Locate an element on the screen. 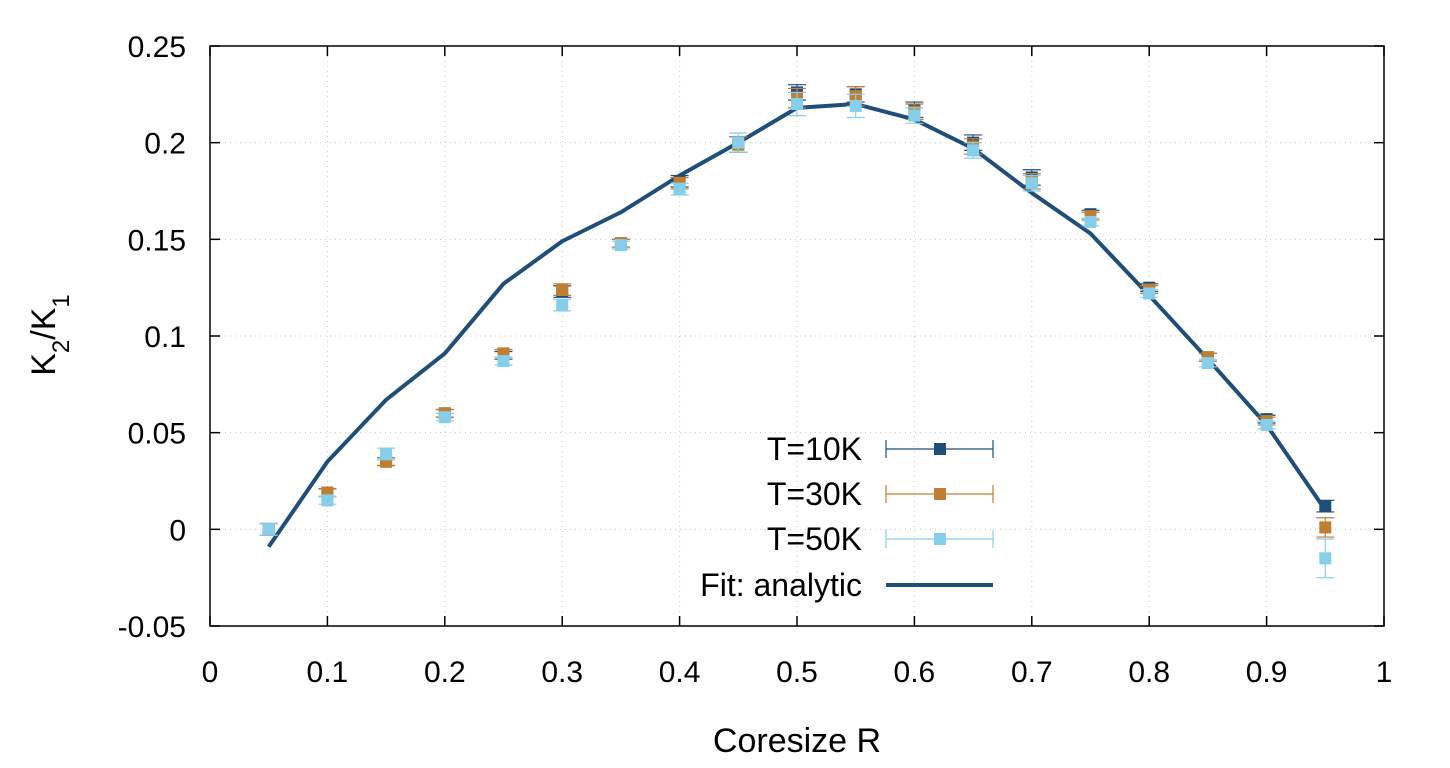  x-tick-label: 0.9 is located at coordinates (1267, 672).